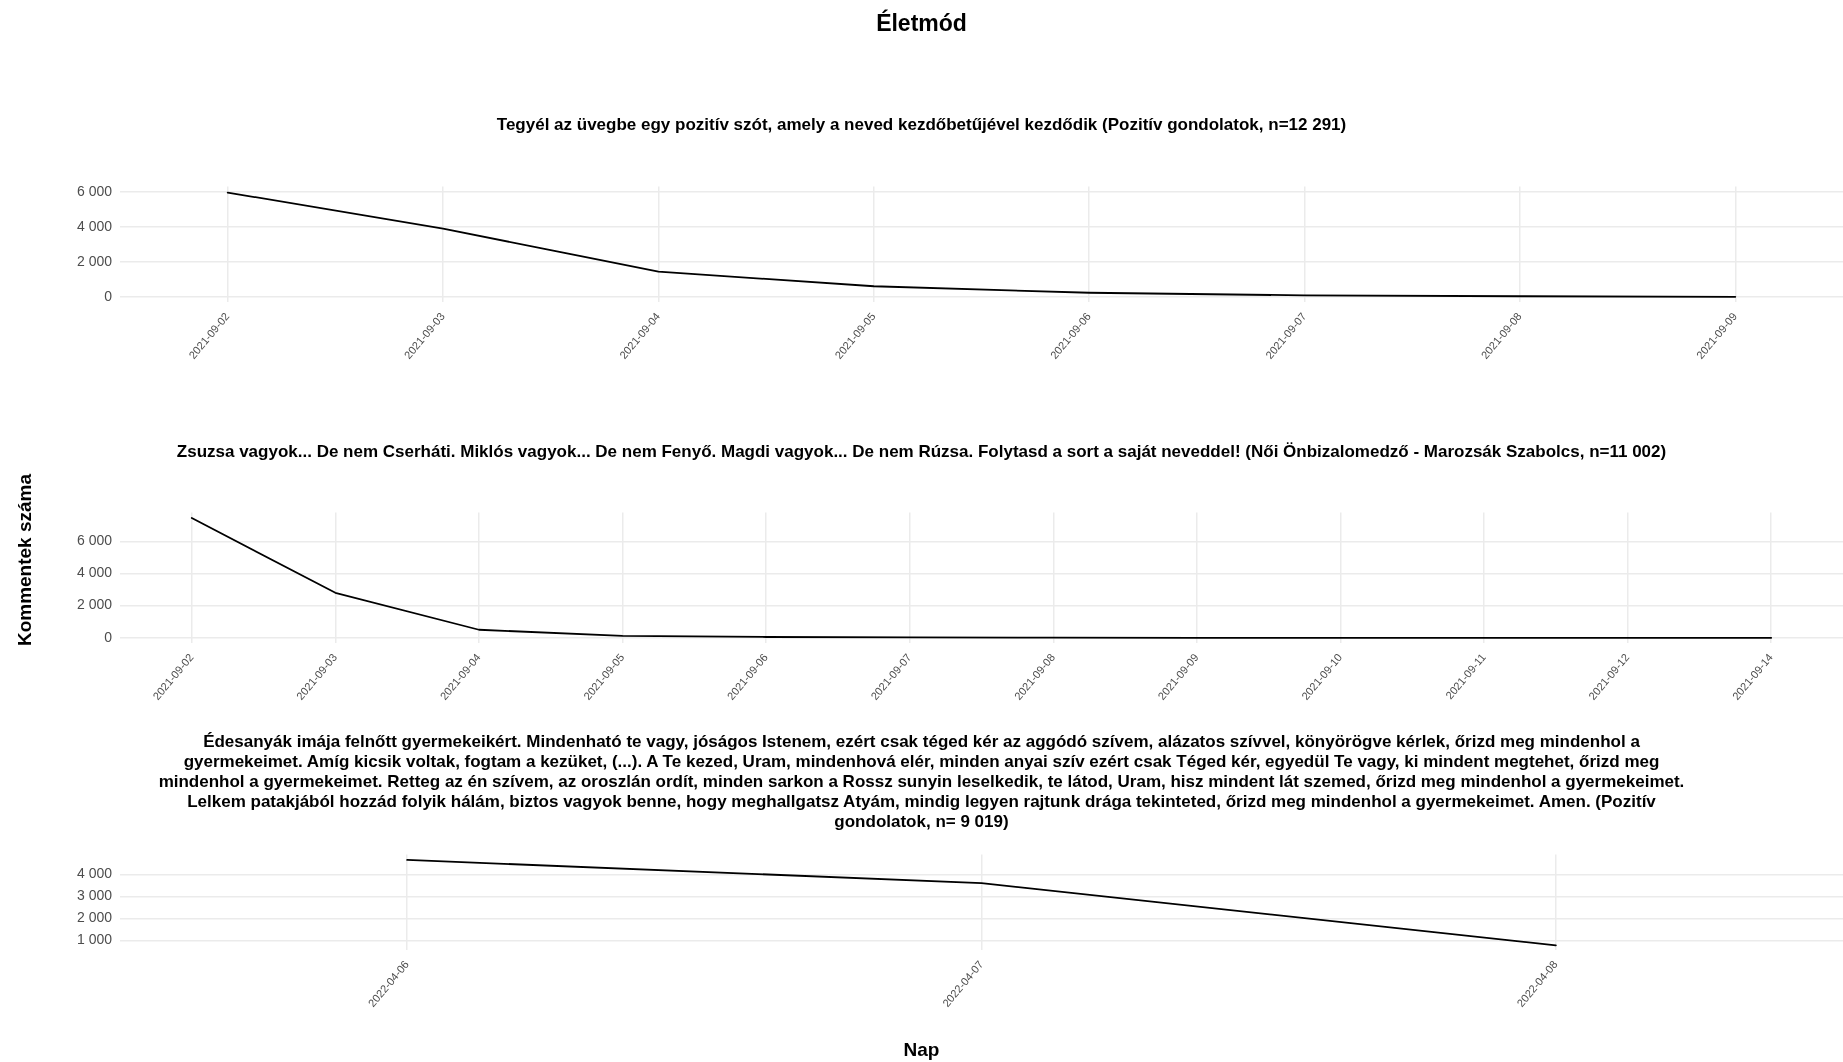 The width and height of the screenshot is (1843, 1062). What do you see at coordinates (94, 939) in the screenshot?
I see `y-tick-label: 1 000` at bounding box center [94, 939].